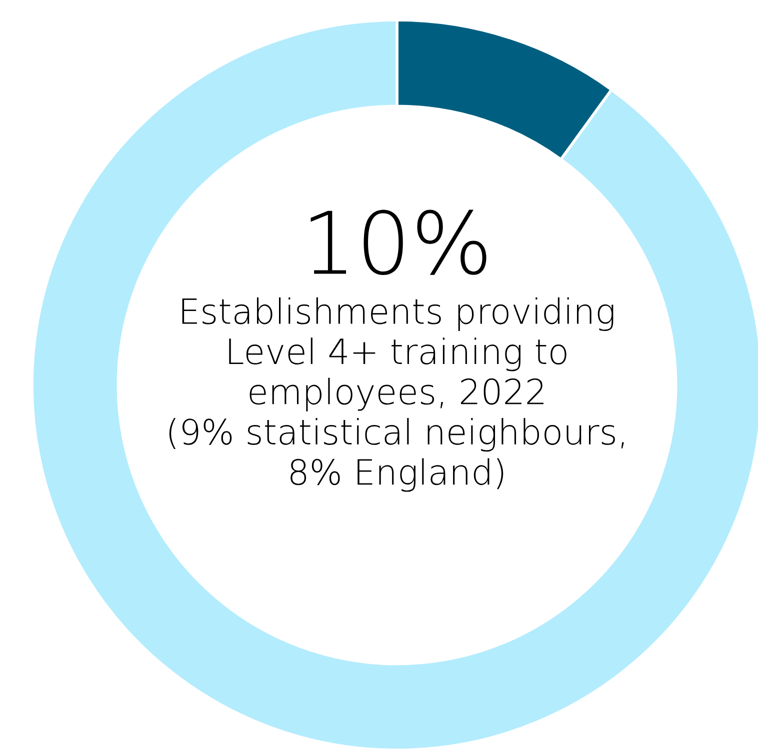 The height and width of the screenshot is (750, 758). Describe the element at coordinates (398, 242) in the screenshot. I see `text: 10%` at that location.